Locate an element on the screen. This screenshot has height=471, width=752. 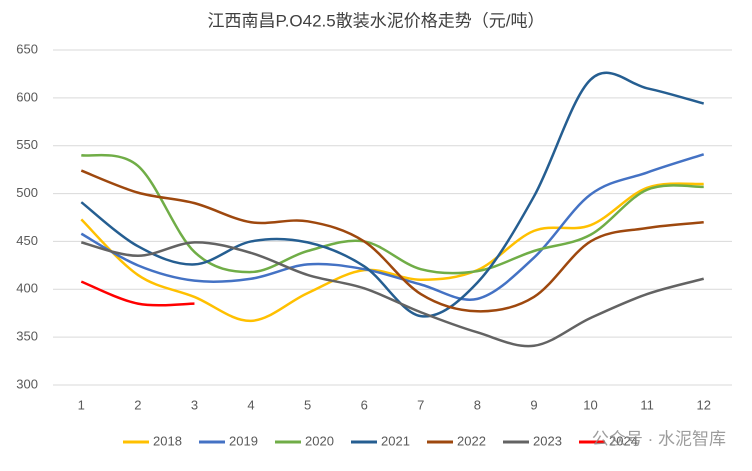
y-tick-label: 600 is located at coordinates (27, 96).